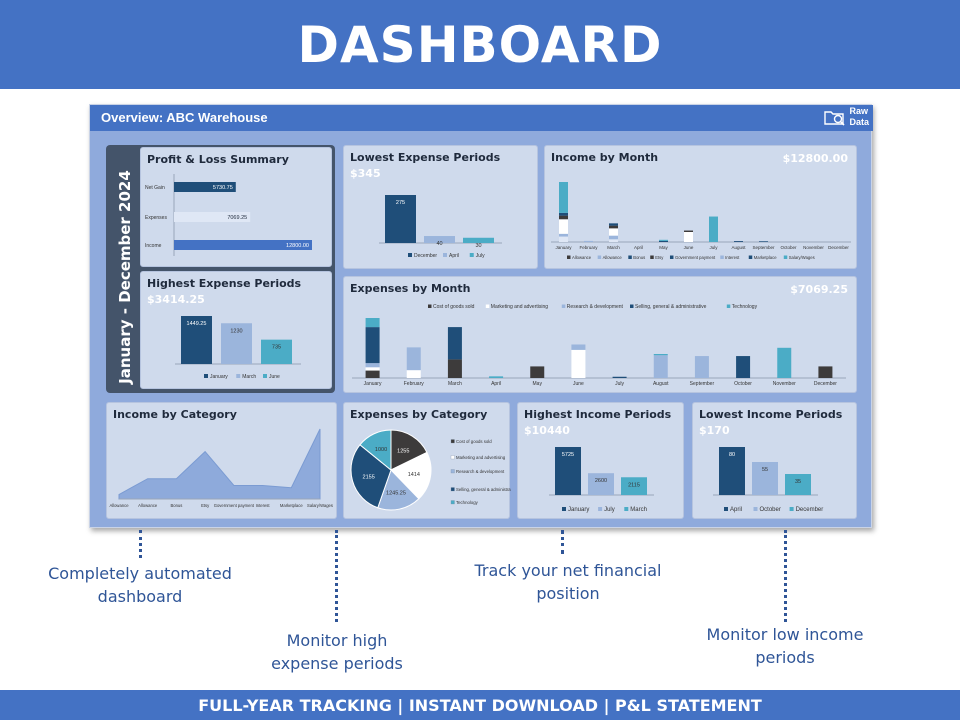  I want to click on expenses_month-legend-label: Selling, general & administrative, so click(671, 307).